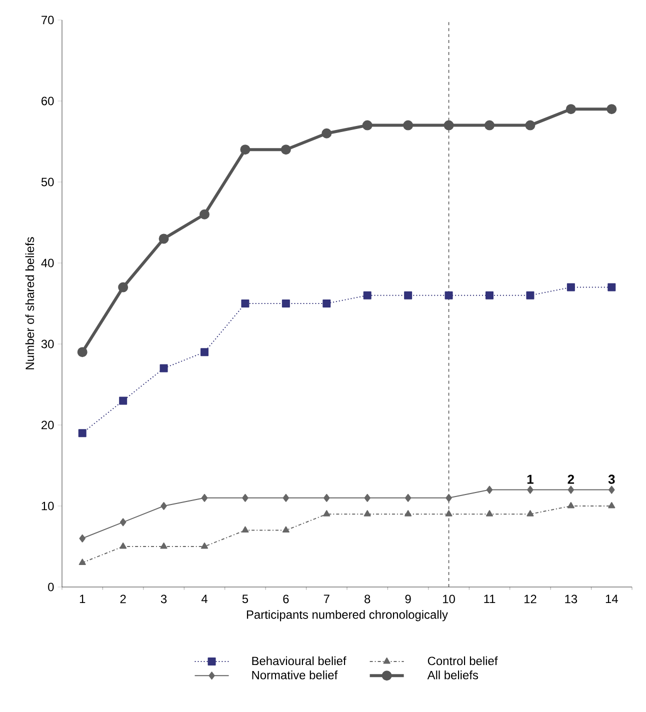 This screenshot has width=646, height=712. I want to click on y-tick-label: 70, so click(48, 20).